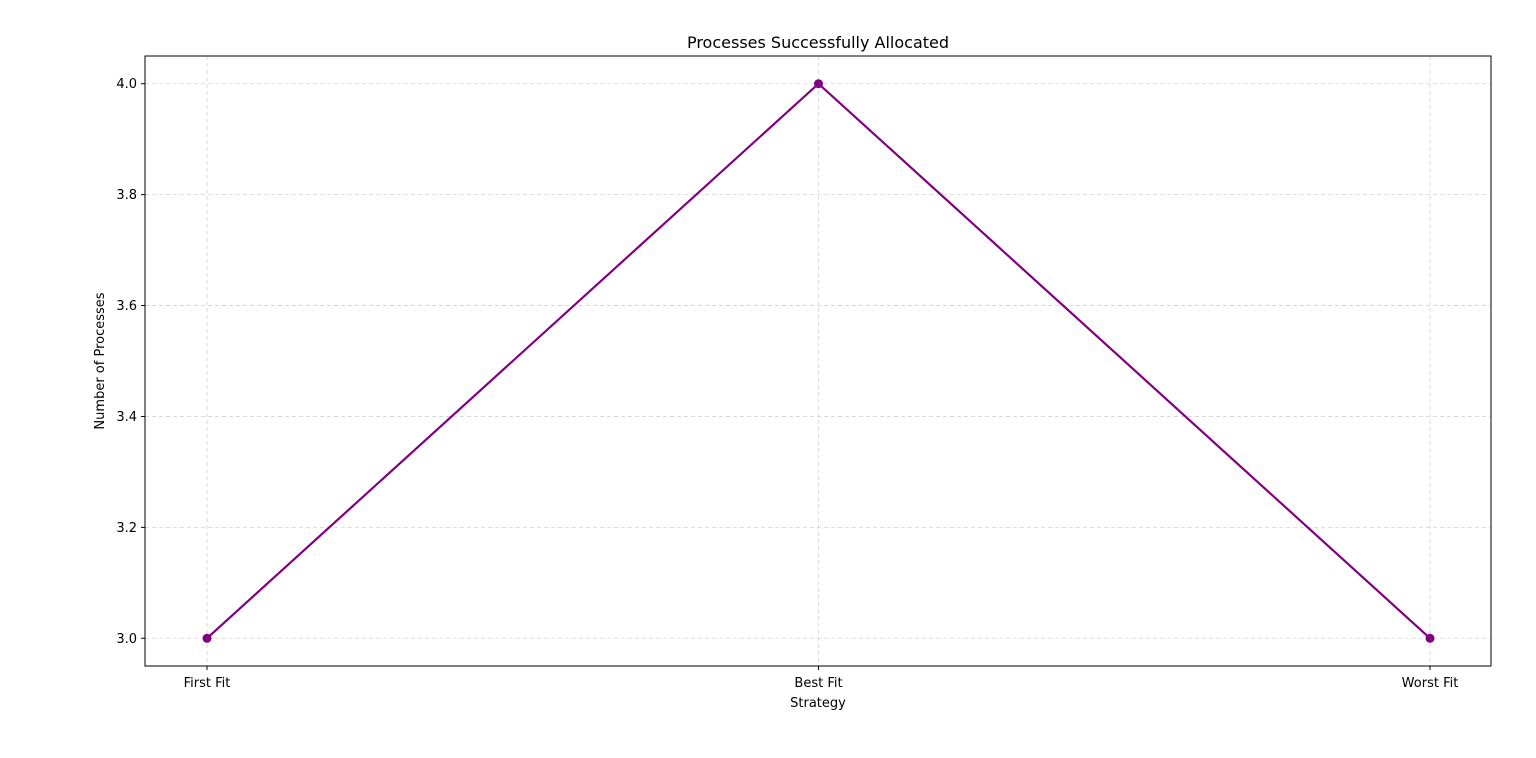 This screenshot has height=758, width=1536. Describe the element at coordinates (100, 360) in the screenshot. I see `y-axis-label: Number of Processes` at that location.